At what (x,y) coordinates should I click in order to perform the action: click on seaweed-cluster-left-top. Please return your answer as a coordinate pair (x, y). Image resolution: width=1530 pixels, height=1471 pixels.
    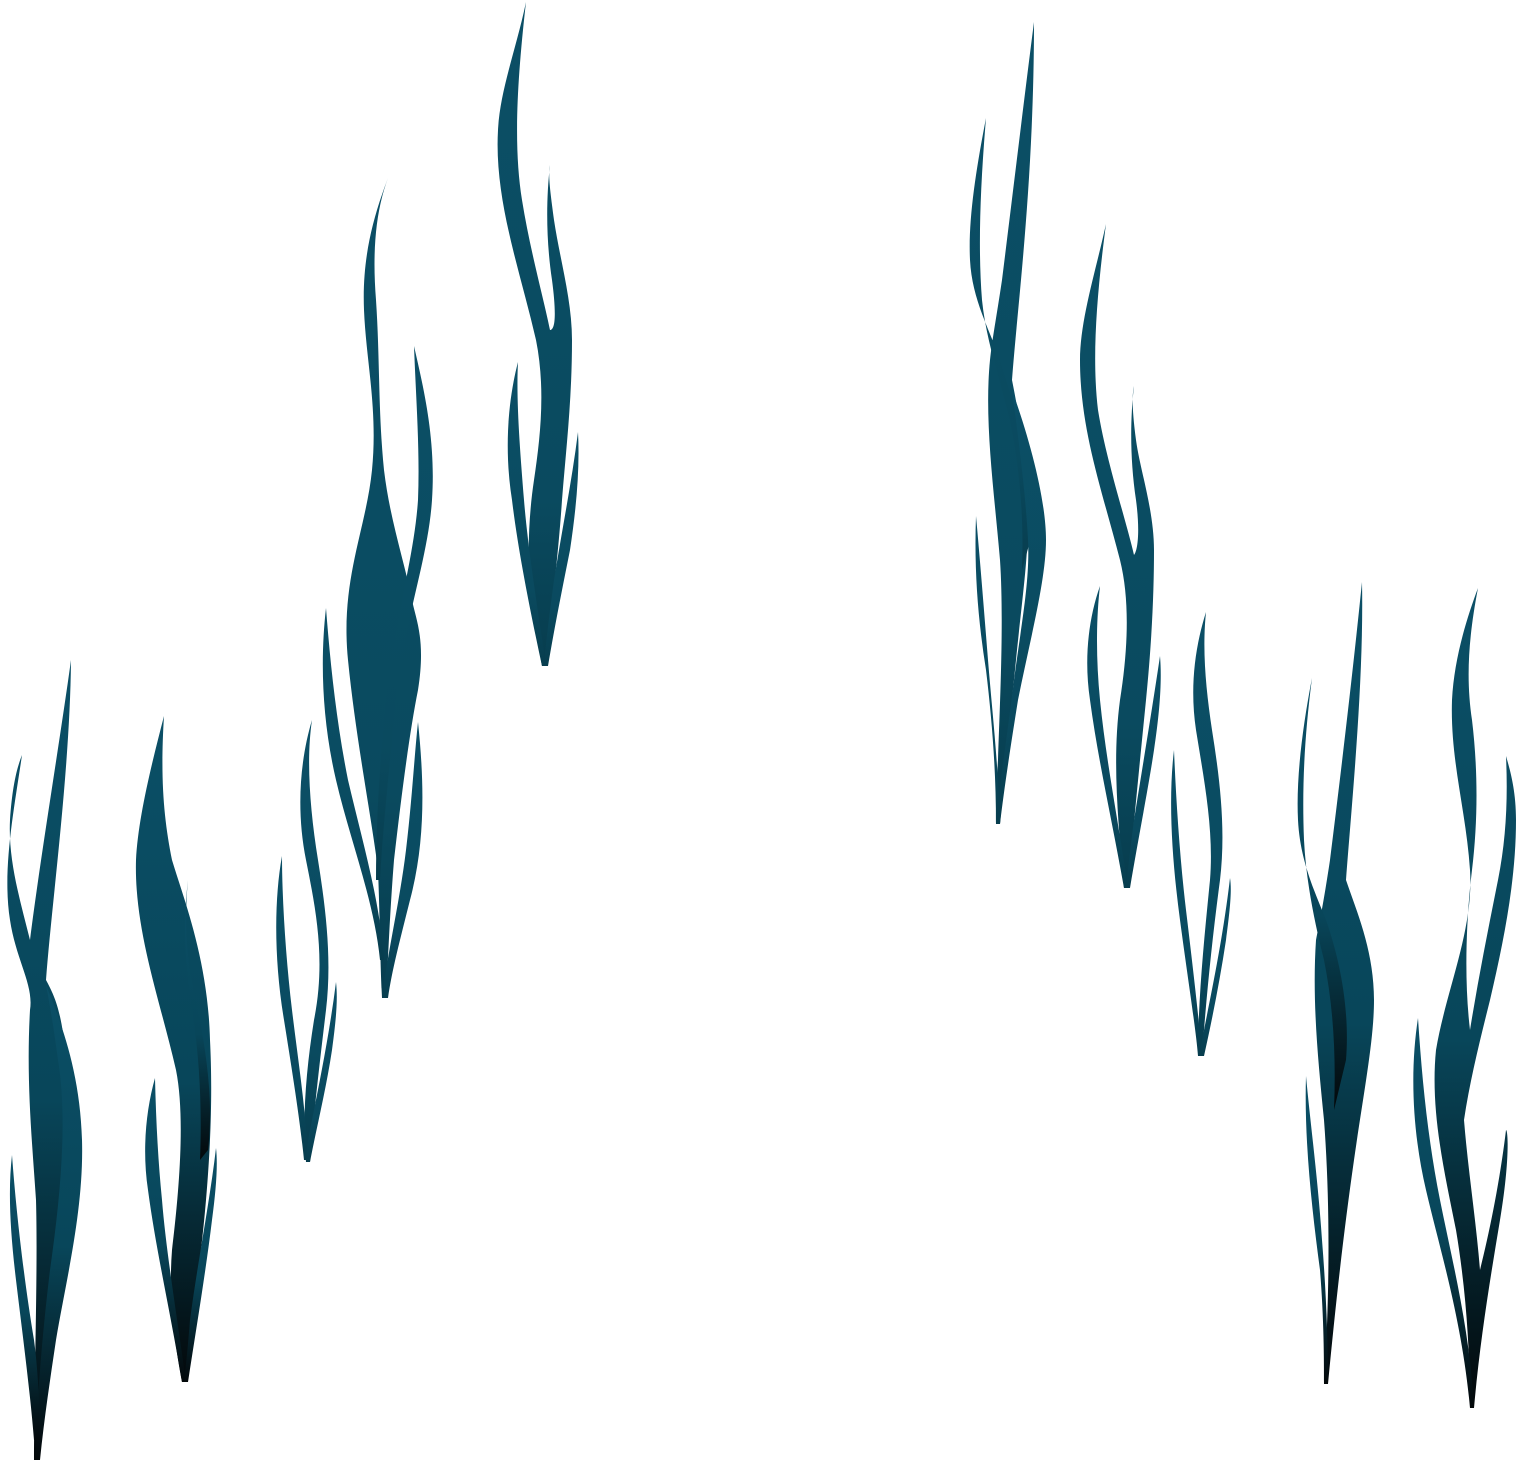
    Looking at the image, I should click on (538, 334).